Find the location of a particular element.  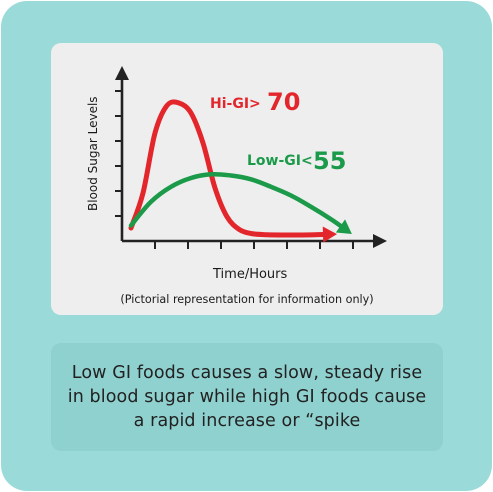

hi-gi-legend-label: Hi-GI> 70 is located at coordinates (255, 102).